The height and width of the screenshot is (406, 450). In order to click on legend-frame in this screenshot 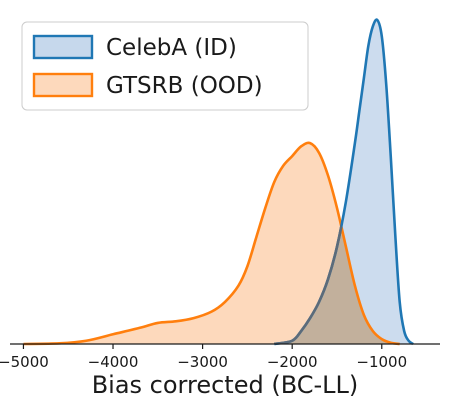, I will do `click(165, 66)`.